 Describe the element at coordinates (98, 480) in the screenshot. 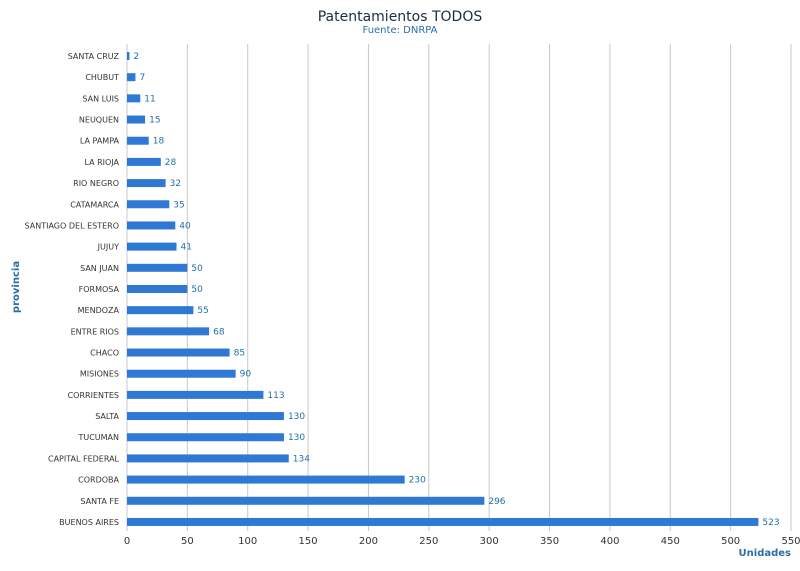

I see `category-label: CORDOBA` at that location.